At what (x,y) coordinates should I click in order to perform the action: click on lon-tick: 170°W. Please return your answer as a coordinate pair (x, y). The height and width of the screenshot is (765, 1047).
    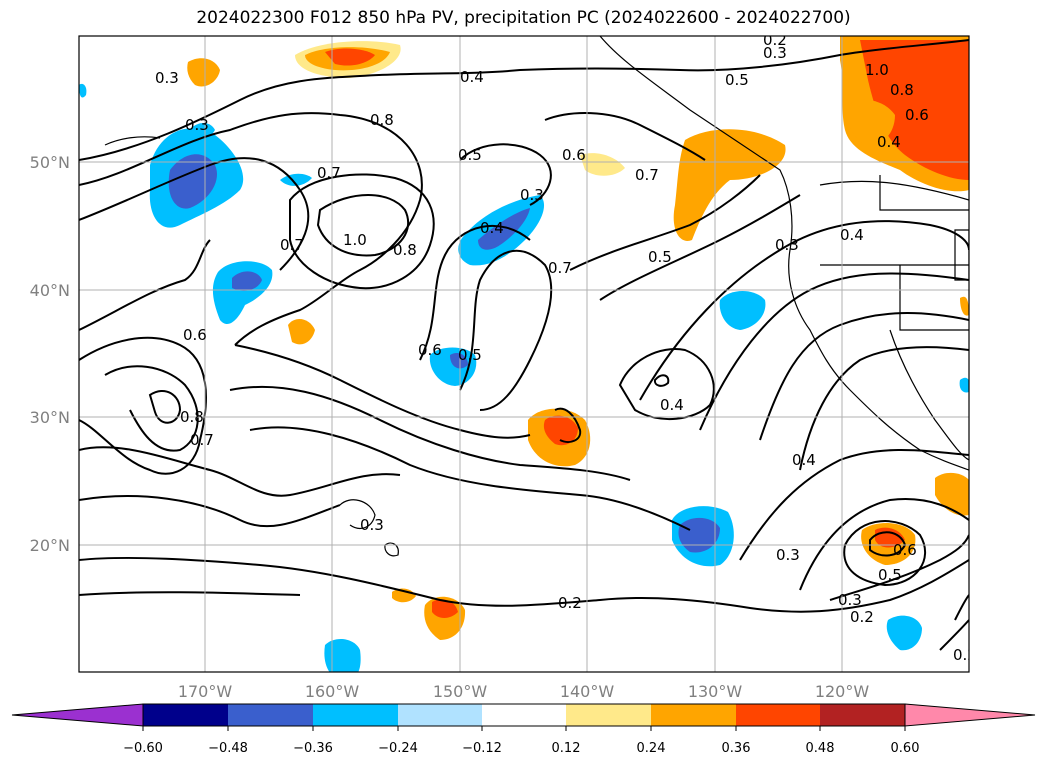
    Looking at the image, I should click on (205, 691).